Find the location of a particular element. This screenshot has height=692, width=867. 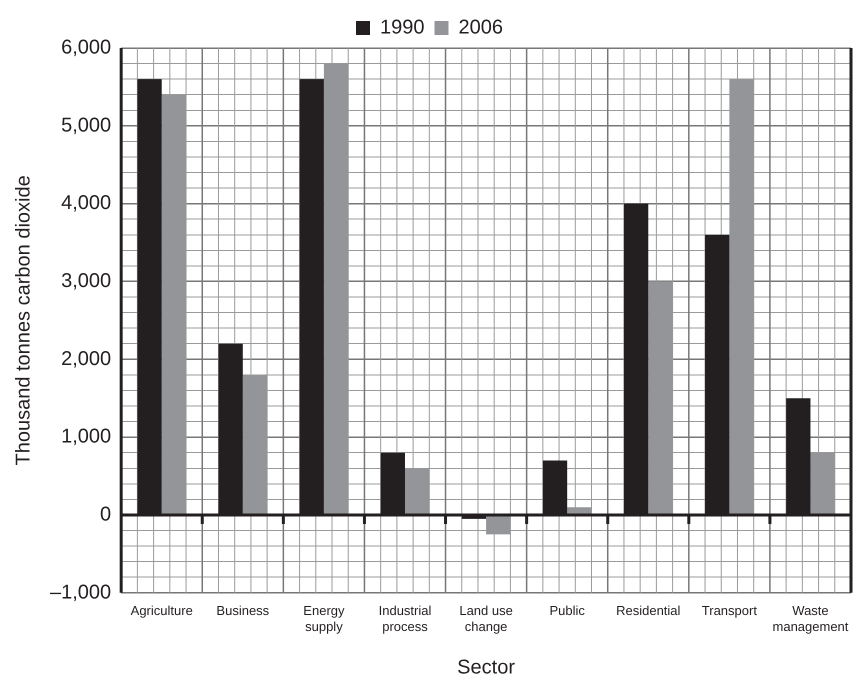

y-tick-label: 2,000 is located at coordinates (86, 359).